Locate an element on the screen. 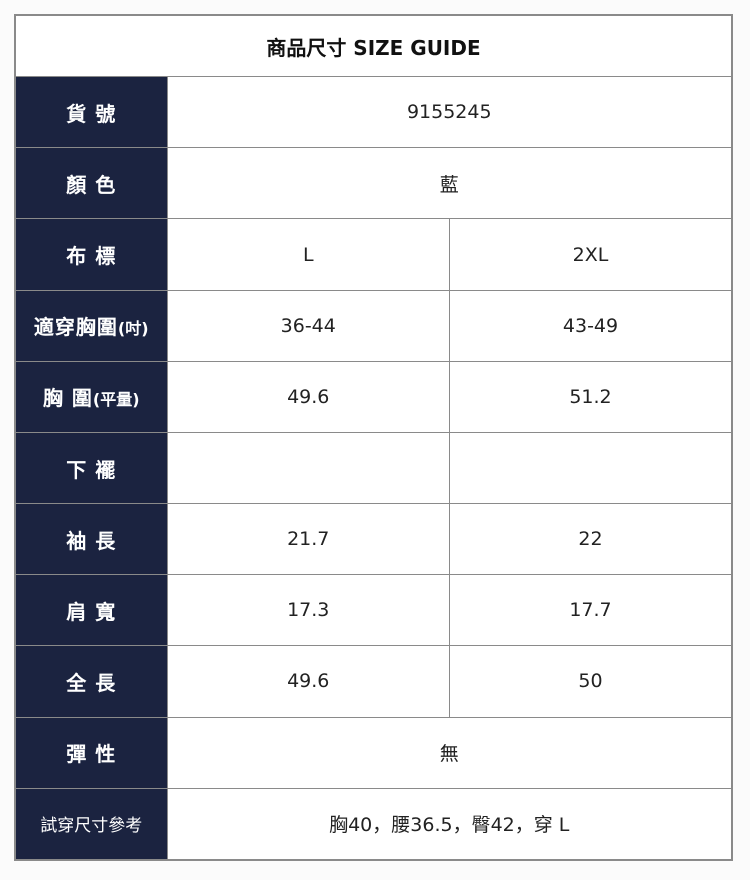 The image size is (750, 880). row-label: 彈 性 is located at coordinates (91, 752).